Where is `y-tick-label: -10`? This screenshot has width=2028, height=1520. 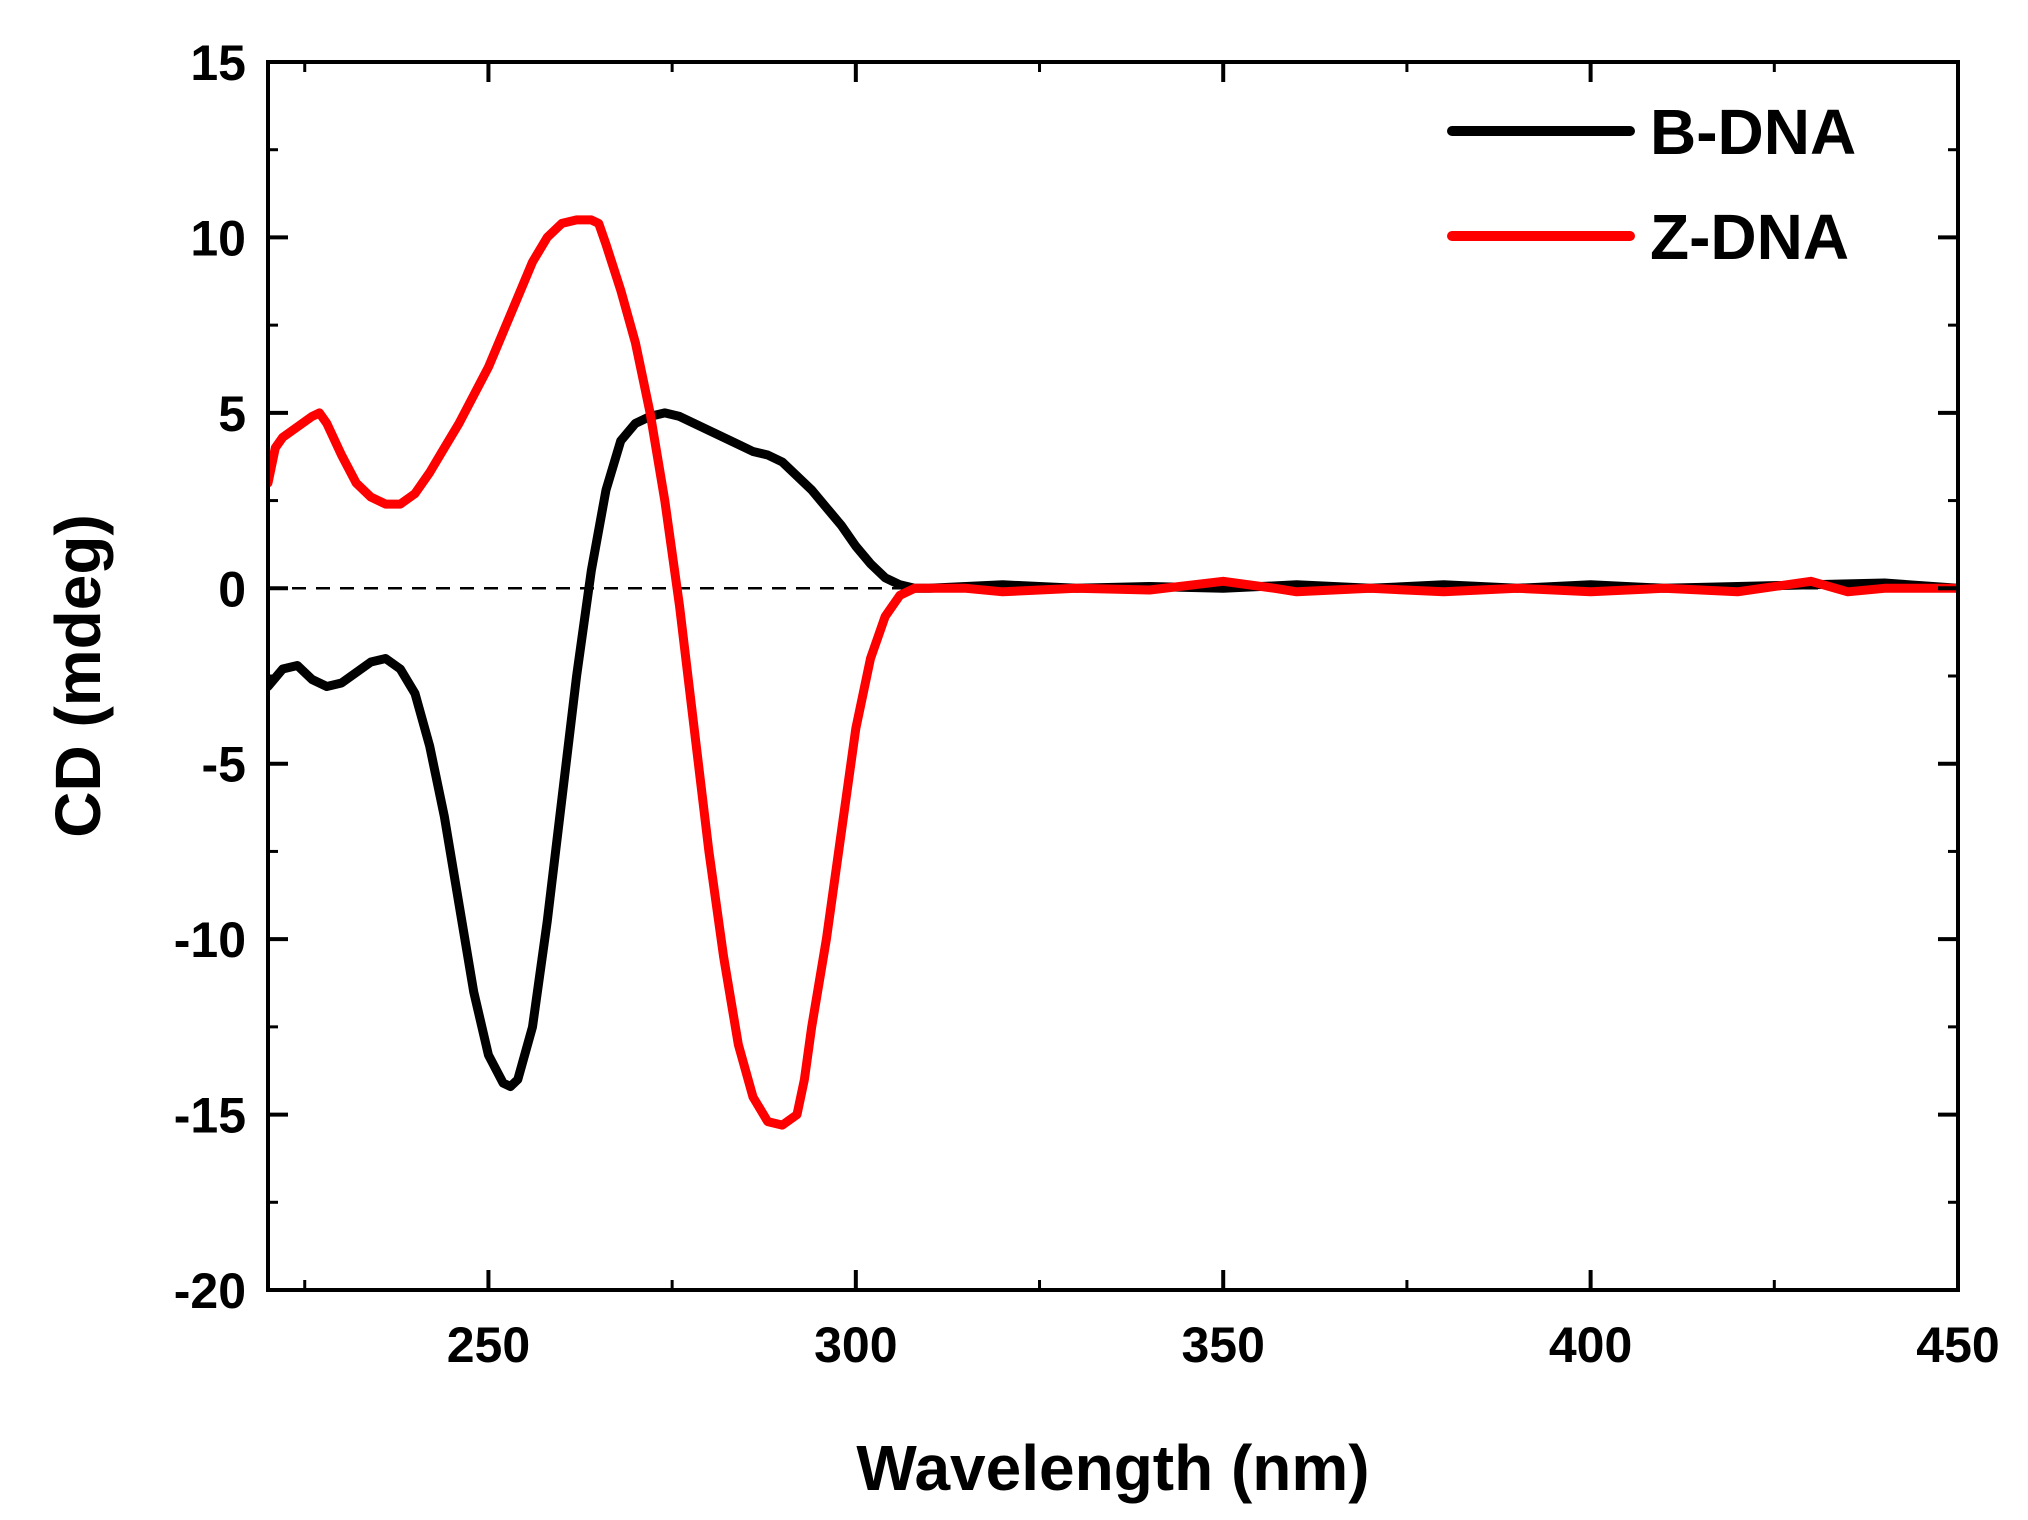
y-tick-label: -10 is located at coordinates (210, 940).